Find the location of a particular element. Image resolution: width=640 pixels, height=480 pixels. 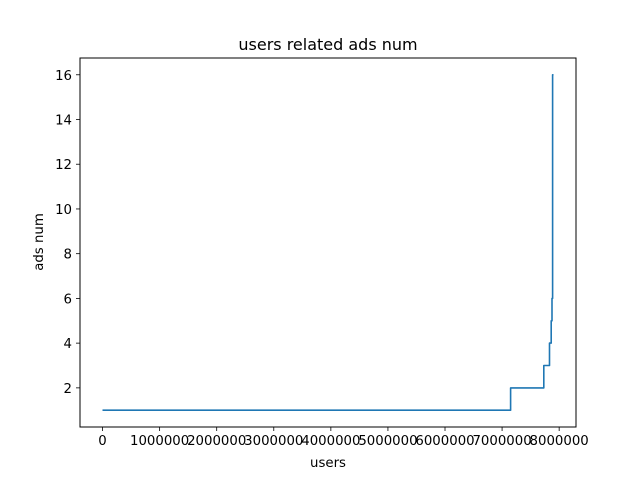

y-tick-label: 10 is located at coordinates (63, 210).